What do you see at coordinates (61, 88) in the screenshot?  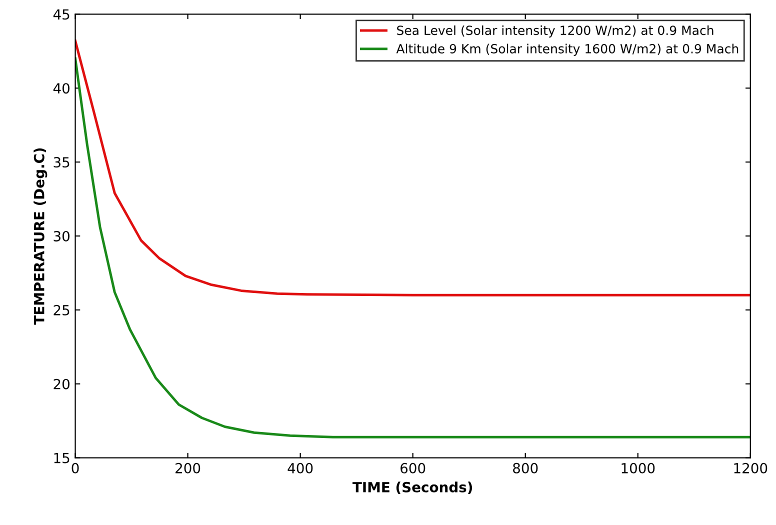 I see `y-tick-label: 40` at bounding box center [61, 88].